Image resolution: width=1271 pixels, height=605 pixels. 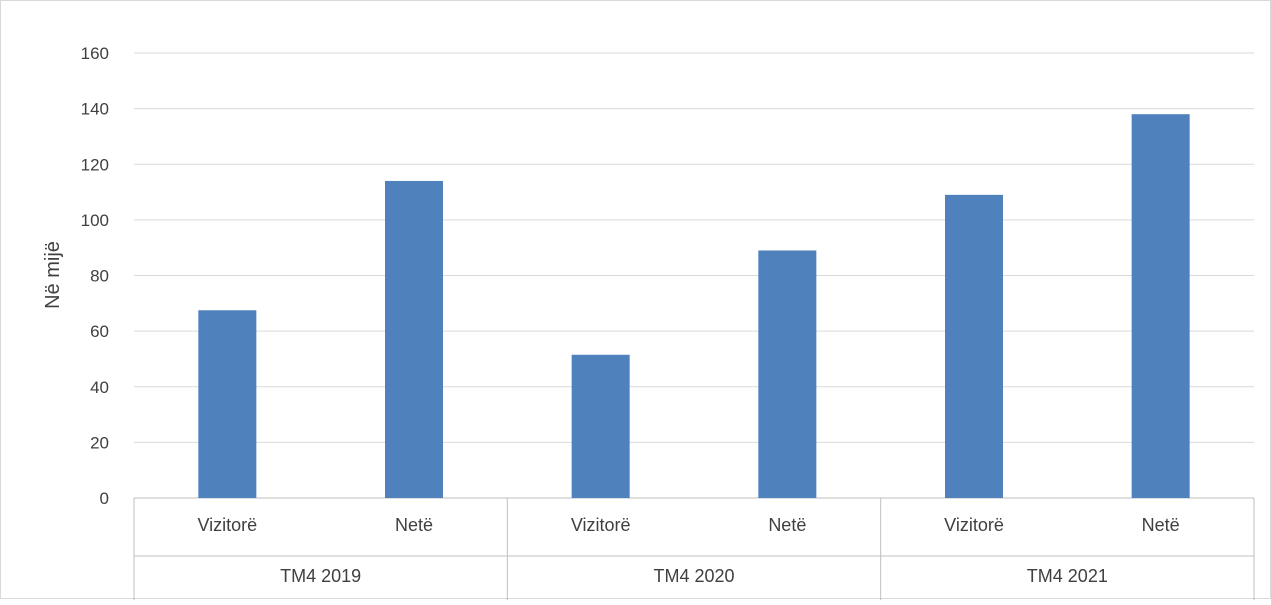 I want to click on y-tick-label: 20, so click(x=99, y=442).